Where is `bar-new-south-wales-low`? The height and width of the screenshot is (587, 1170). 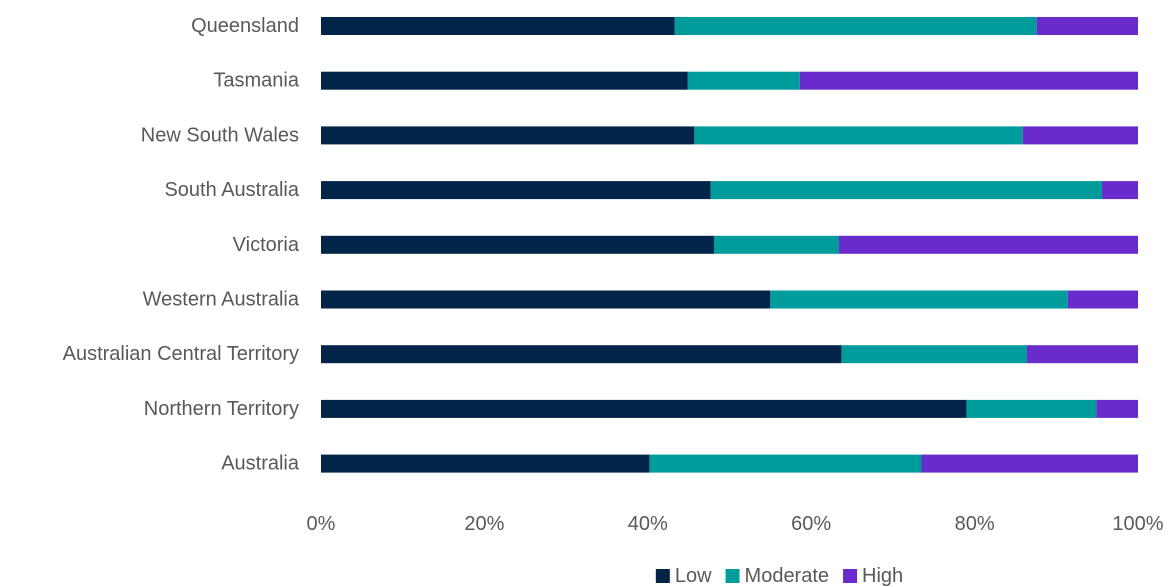 bar-new-south-wales-low is located at coordinates (508, 135).